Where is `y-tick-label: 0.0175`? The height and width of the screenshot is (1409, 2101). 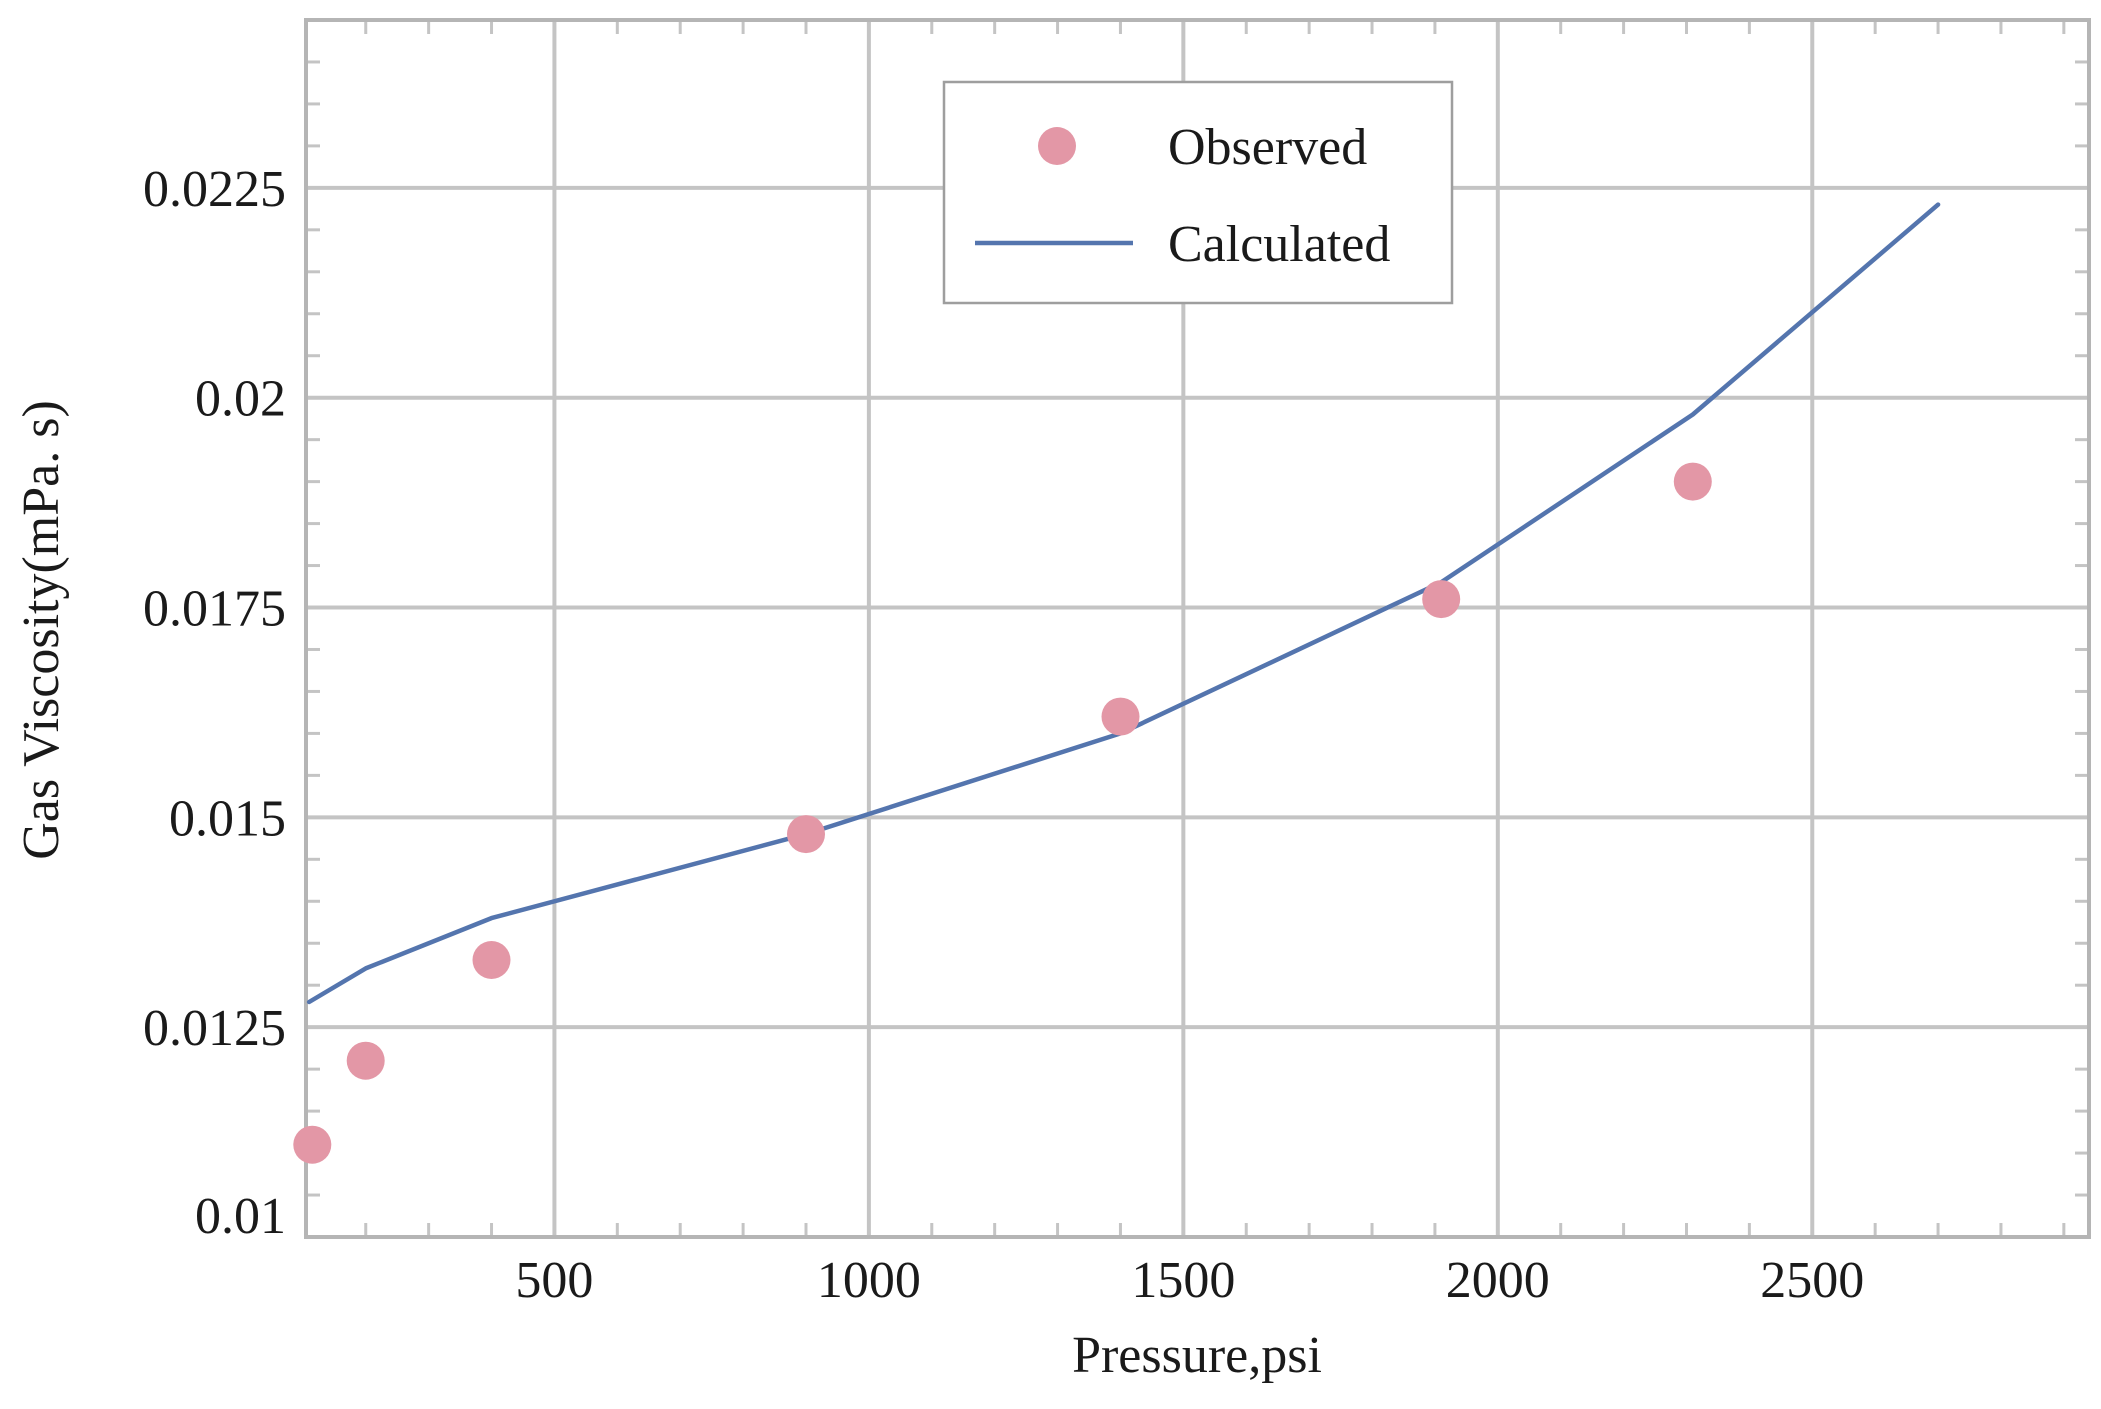 y-tick-label: 0.0175 is located at coordinates (214, 609).